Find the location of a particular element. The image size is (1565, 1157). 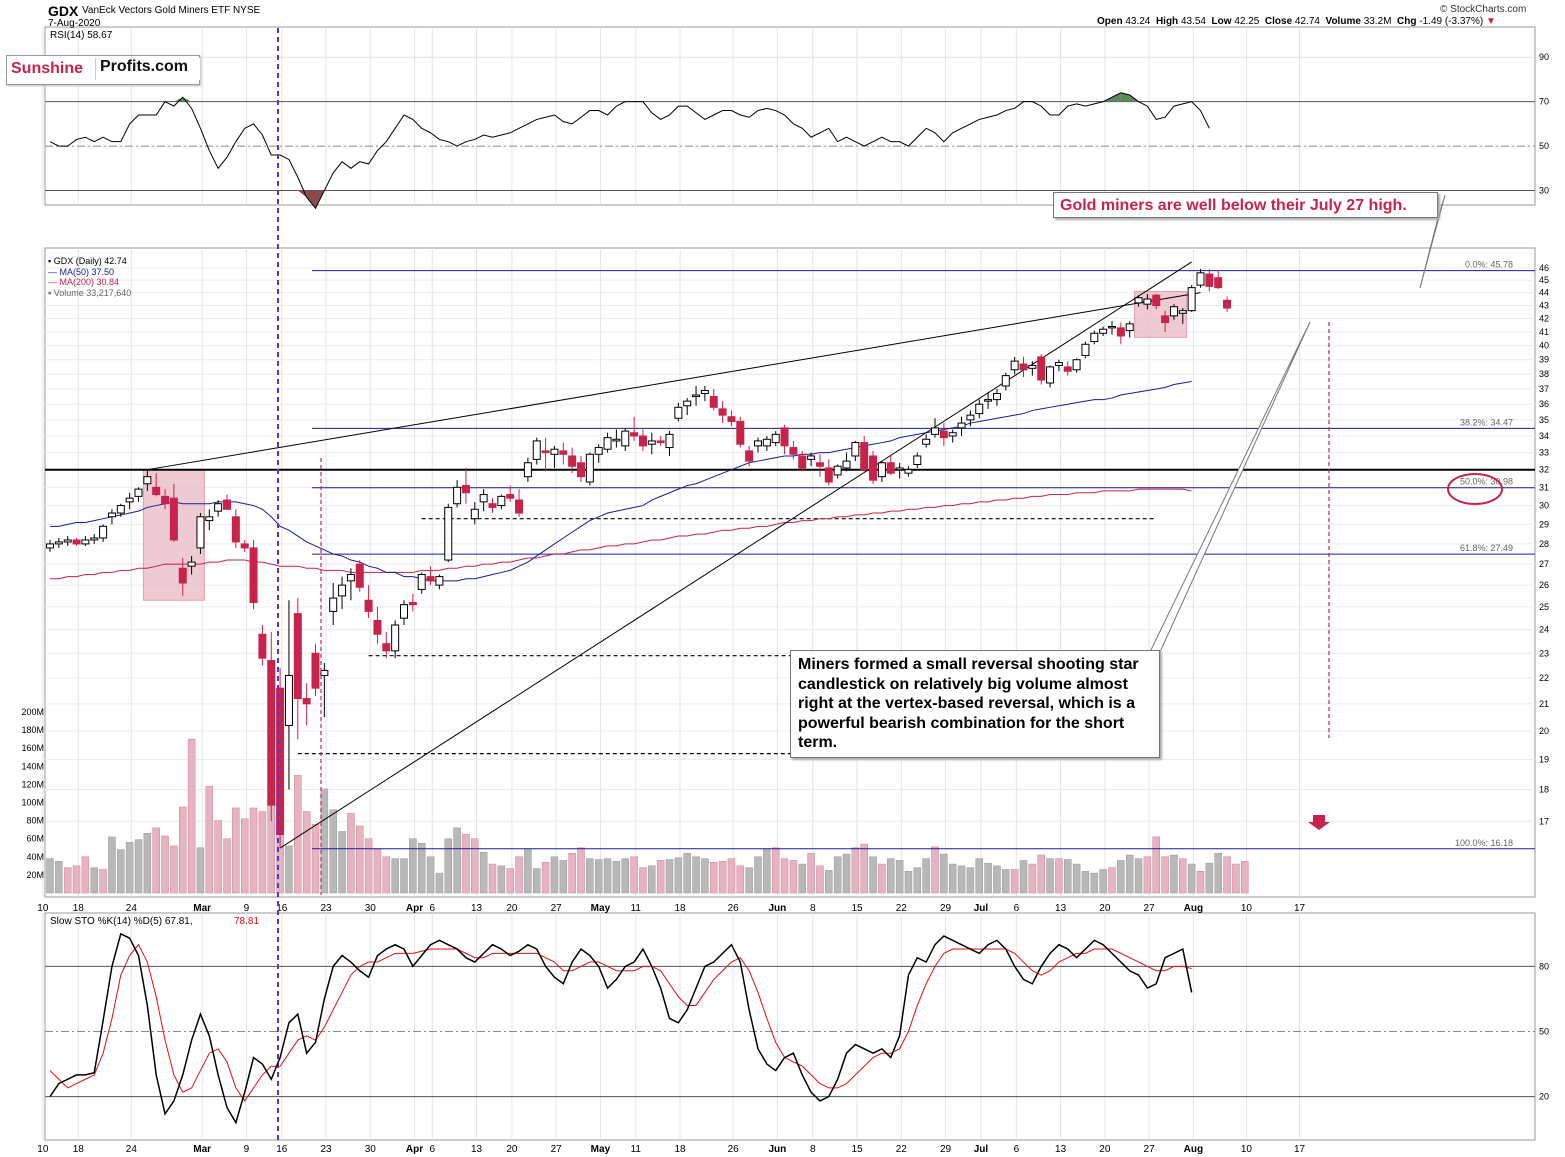

x-tick-sto-14: 11 is located at coordinates (636, 1149).